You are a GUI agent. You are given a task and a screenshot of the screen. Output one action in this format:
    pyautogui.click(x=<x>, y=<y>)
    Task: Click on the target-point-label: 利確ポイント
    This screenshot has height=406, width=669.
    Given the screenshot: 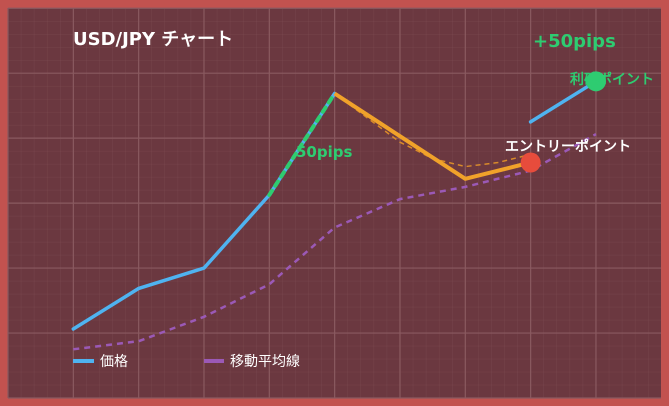 What is the action you would take?
    pyautogui.click(x=612, y=79)
    